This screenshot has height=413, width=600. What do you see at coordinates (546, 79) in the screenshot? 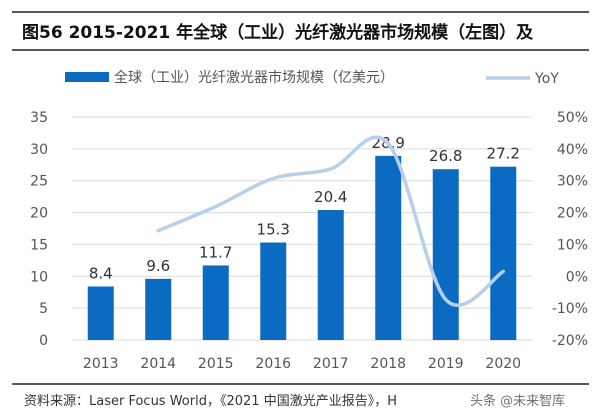
I see `legend-line-label: YoY` at bounding box center [546, 79].